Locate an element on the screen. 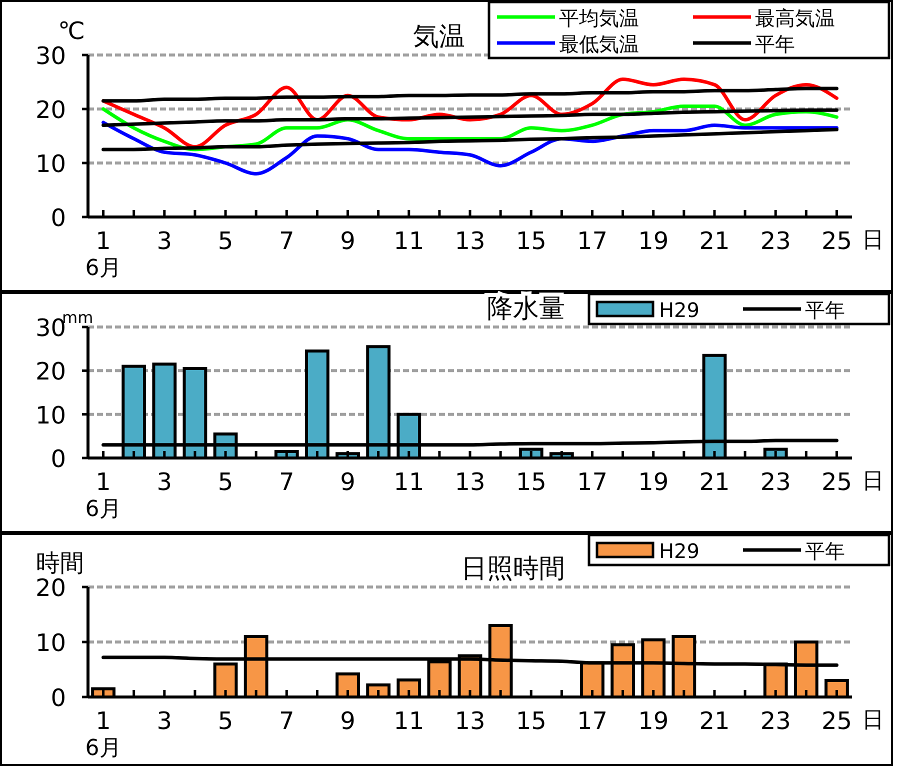  legend-label: 最低気温 is located at coordinates (599, 44).